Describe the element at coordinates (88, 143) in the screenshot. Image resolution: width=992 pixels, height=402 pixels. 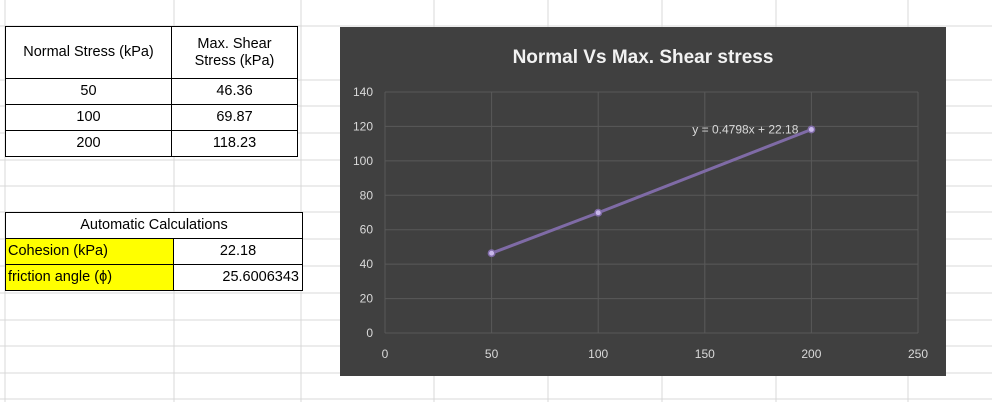
I see `cell-normal-stress: 200` at that location.